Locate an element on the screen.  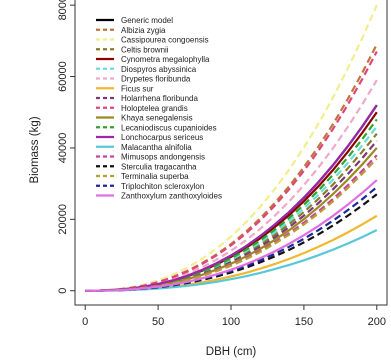
y-axis-title: Biomass (kg) is located at coordinates (35, 149).